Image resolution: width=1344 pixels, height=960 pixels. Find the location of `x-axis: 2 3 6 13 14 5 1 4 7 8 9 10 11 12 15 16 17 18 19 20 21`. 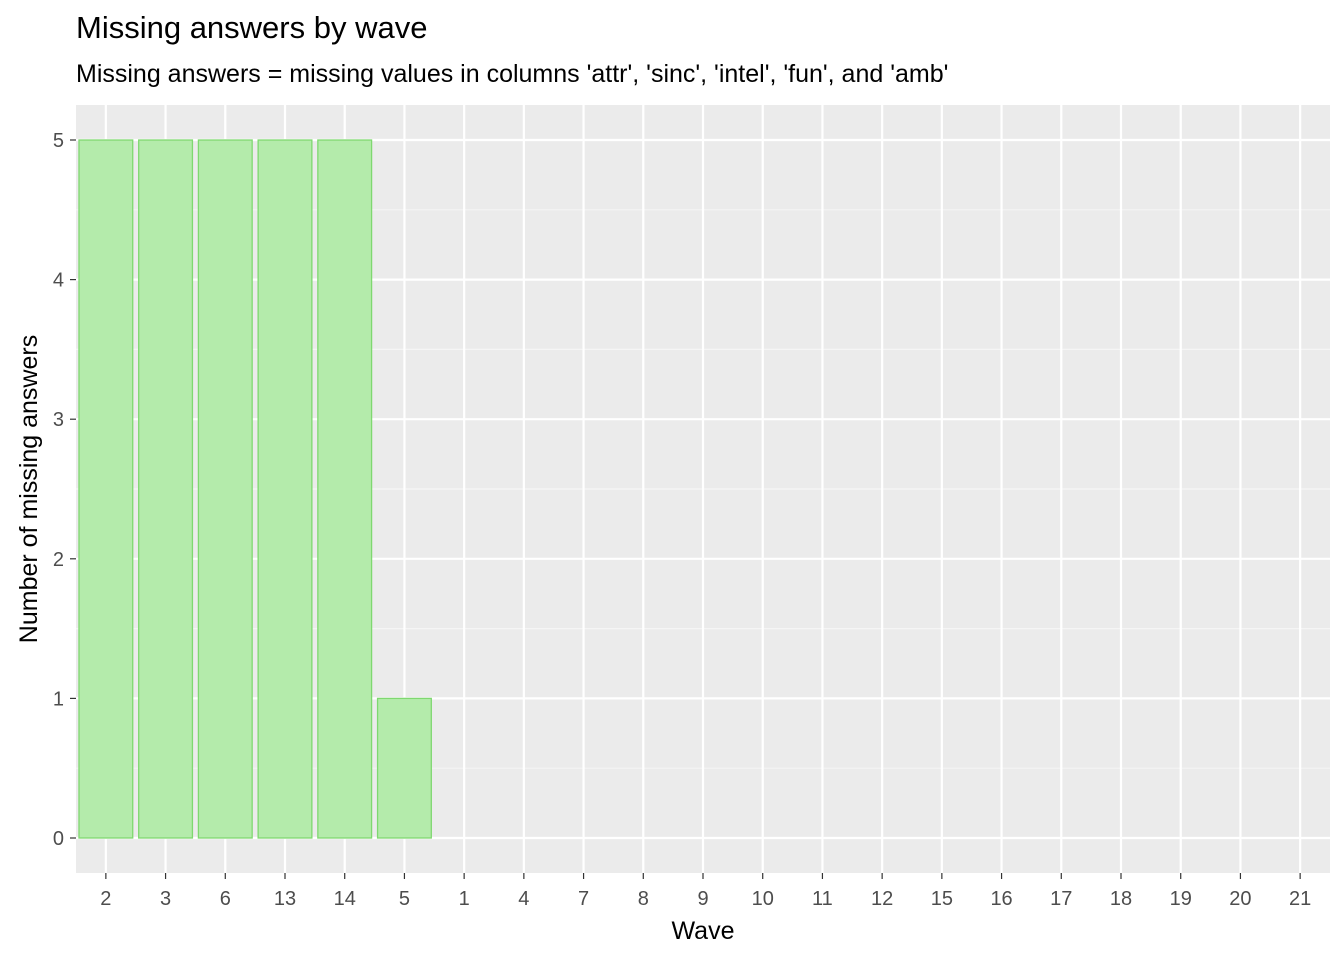

x-axis: 2 3 6 13 14 5 1 4 7 8 9 10 11 12 15 16 17 18 19 20 21 is located at coordinates (705, 891).